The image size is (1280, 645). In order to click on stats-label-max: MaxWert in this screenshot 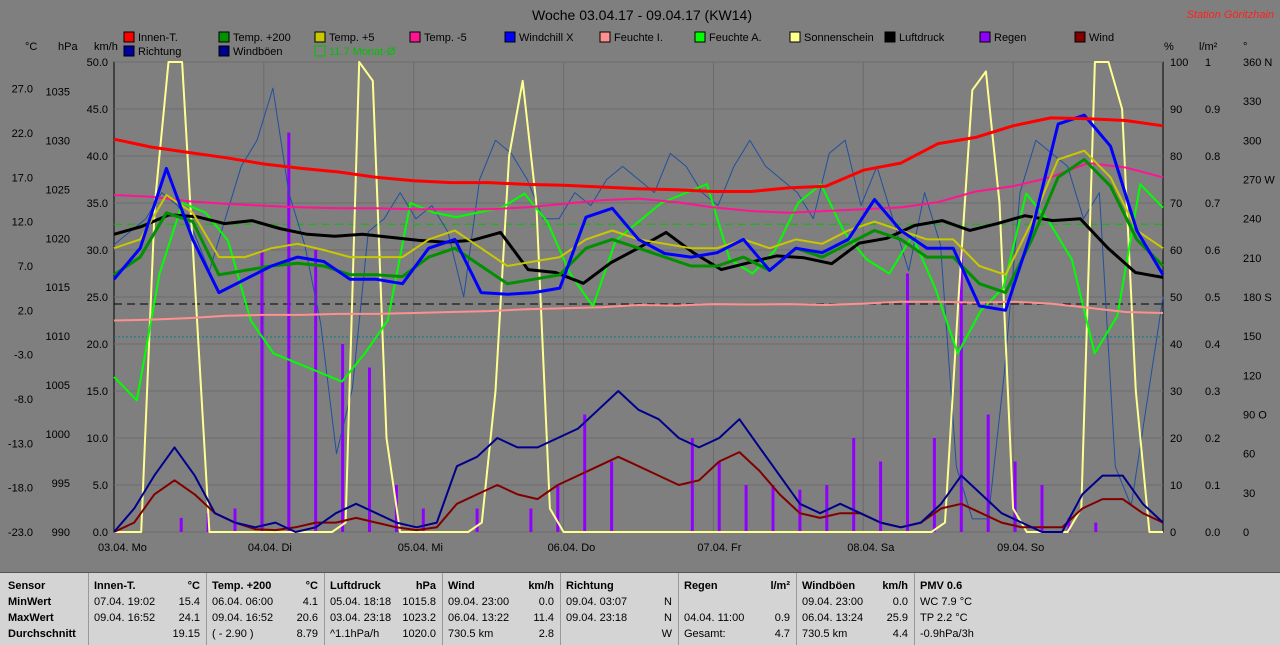, I will do `click(31, 618)`.